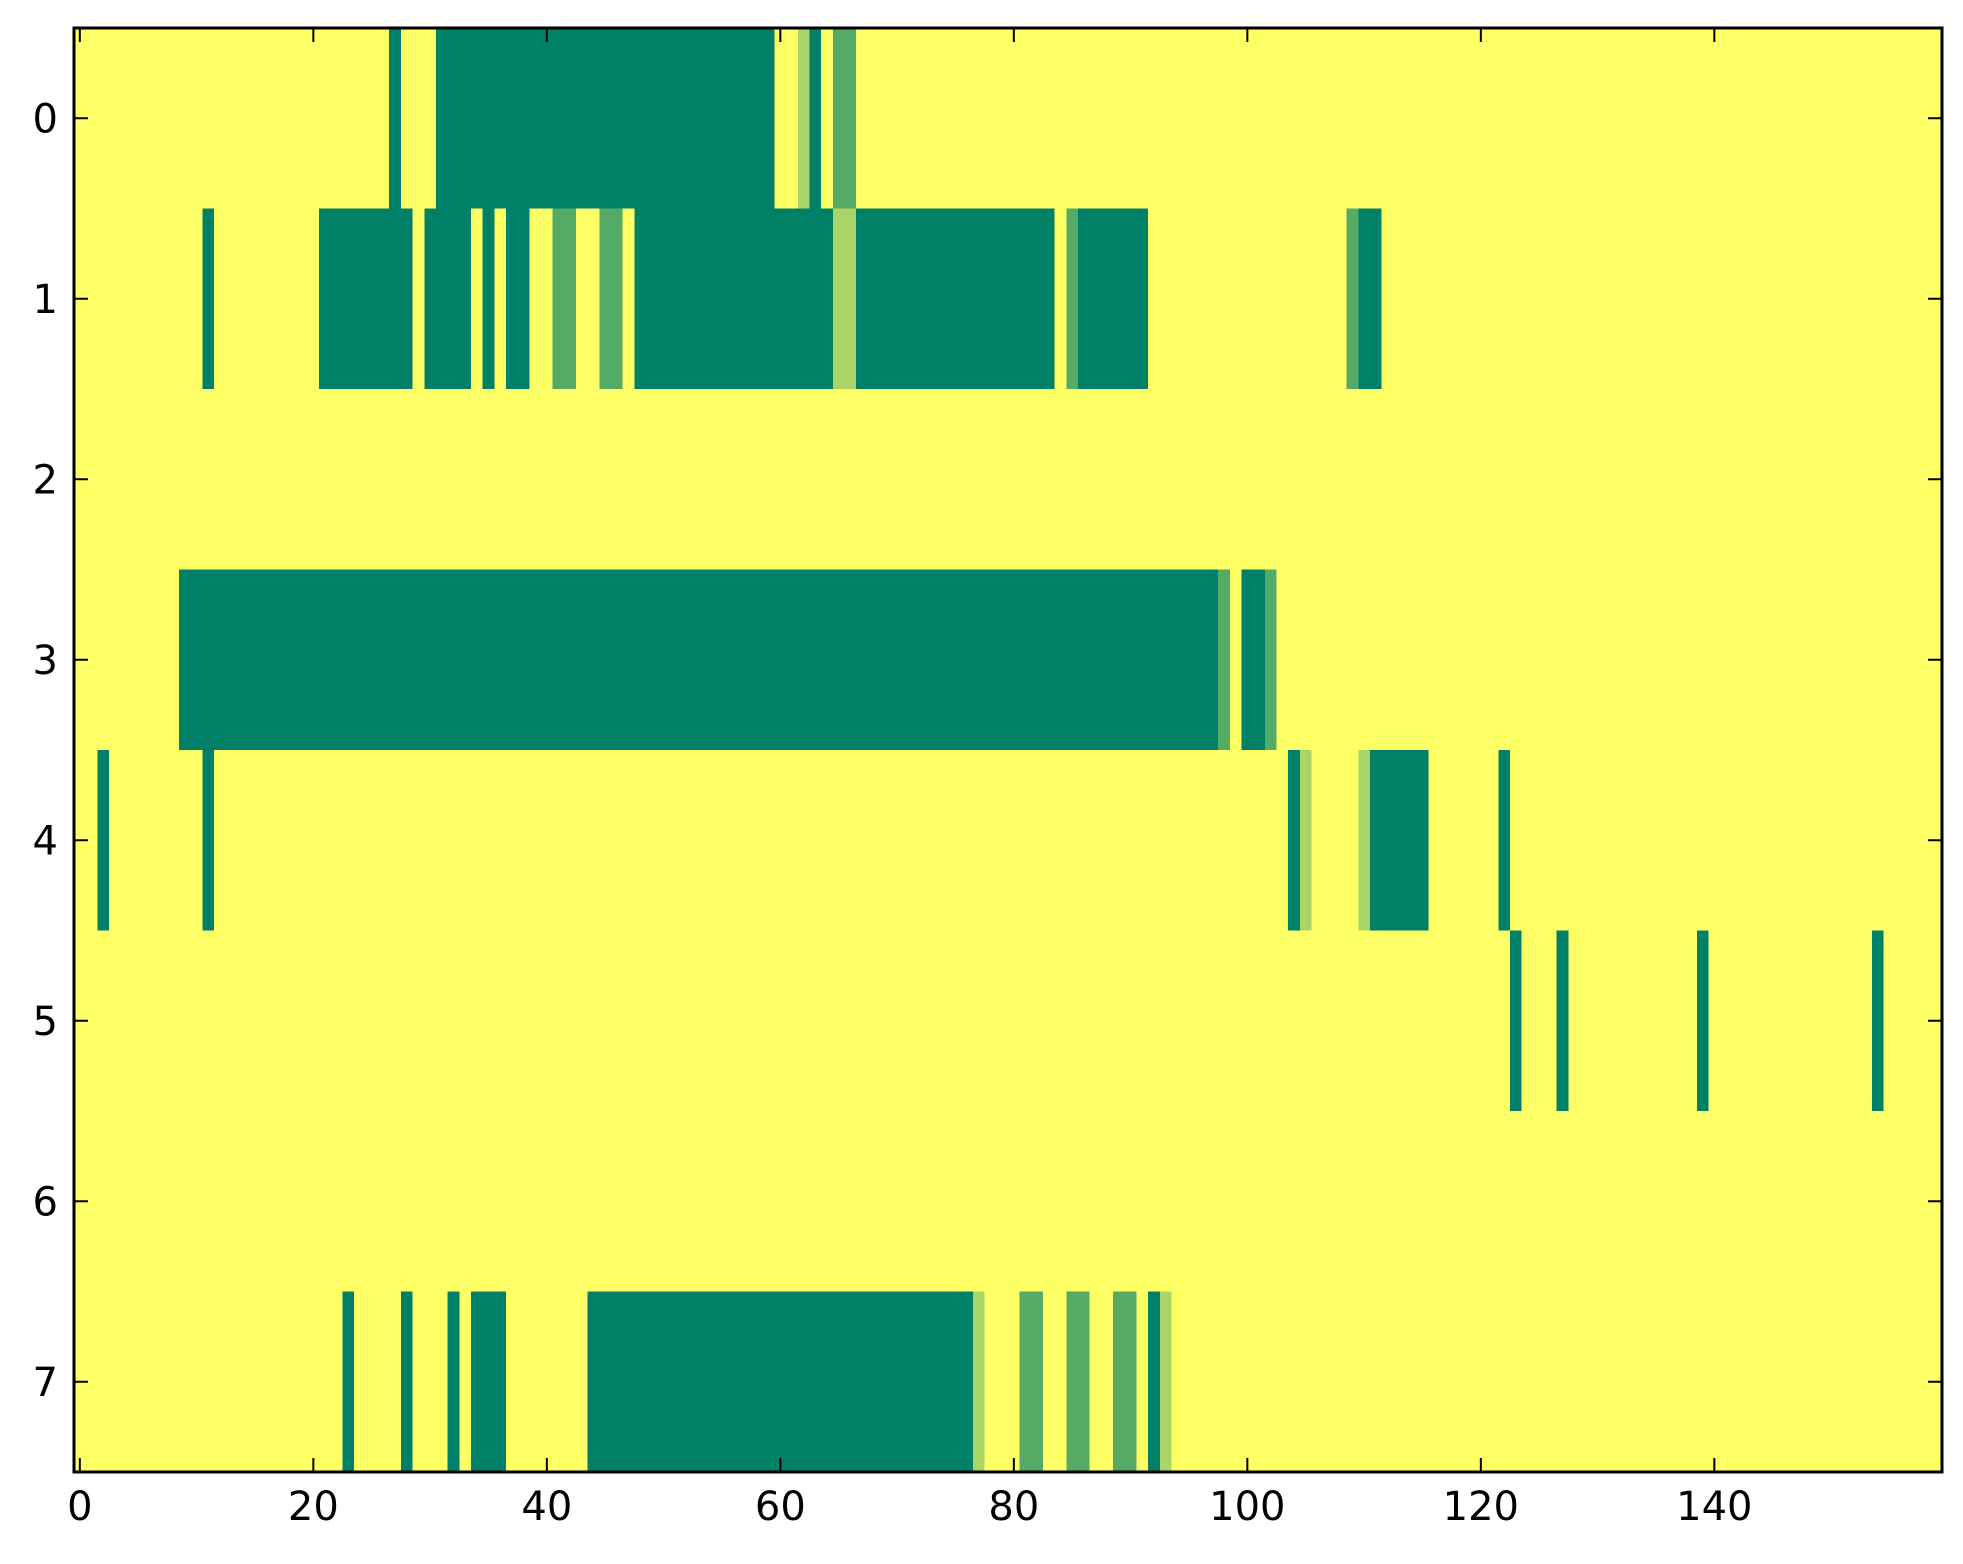 This screenshot has height=1564, width=1963. I want to click on x-tick-label: 0, so click(79, 1507).